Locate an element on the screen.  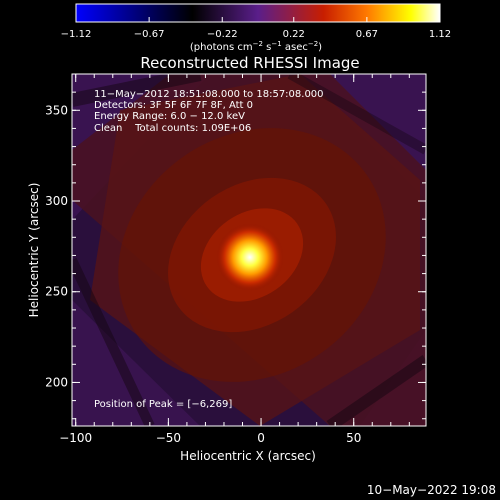
peak-position-label: Position of Peak = [−6,269] is located at coordinates (163, 404).